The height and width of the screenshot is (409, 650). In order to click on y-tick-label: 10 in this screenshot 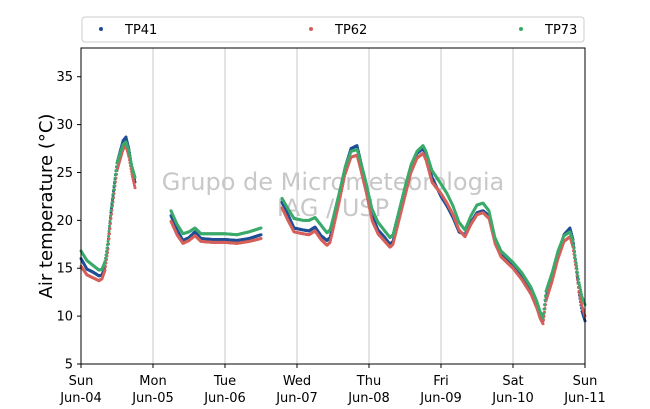, I will do `click(64, 317)`.